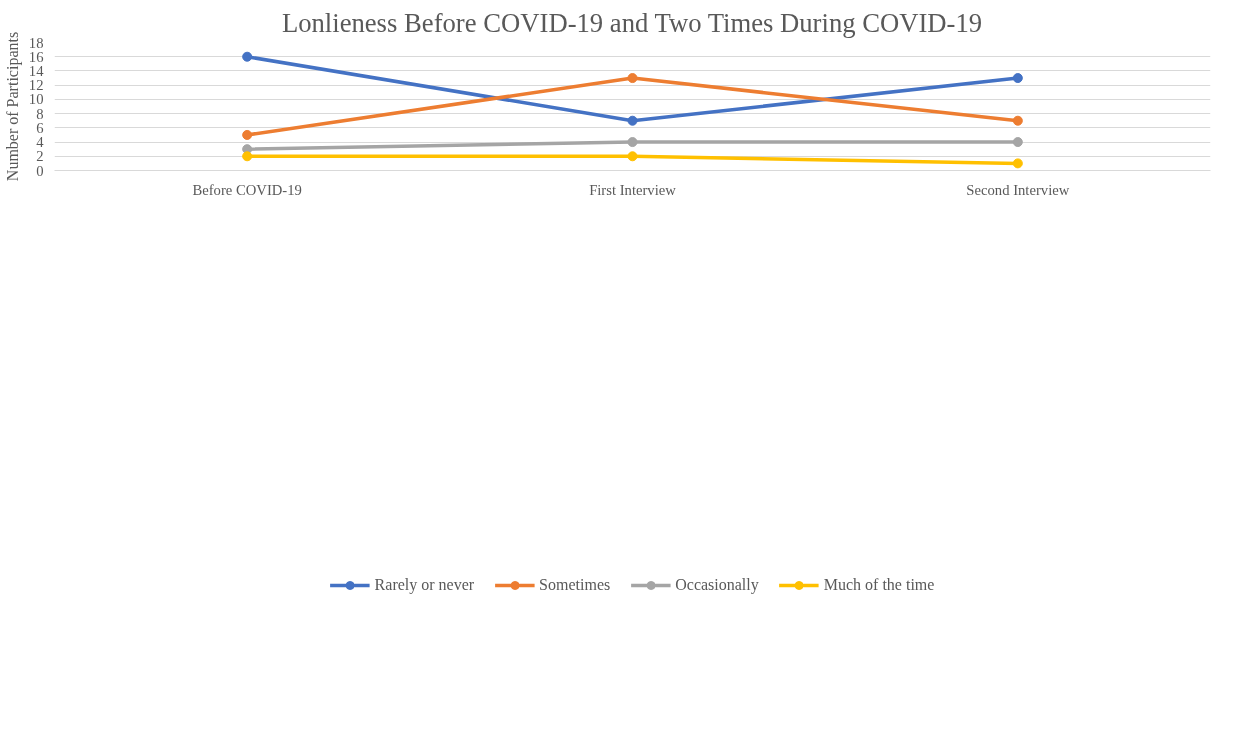  Describe the element at coordinates (247, 189) in the screenshot. I see `x-tick-label: Before COVID-19` at that location.